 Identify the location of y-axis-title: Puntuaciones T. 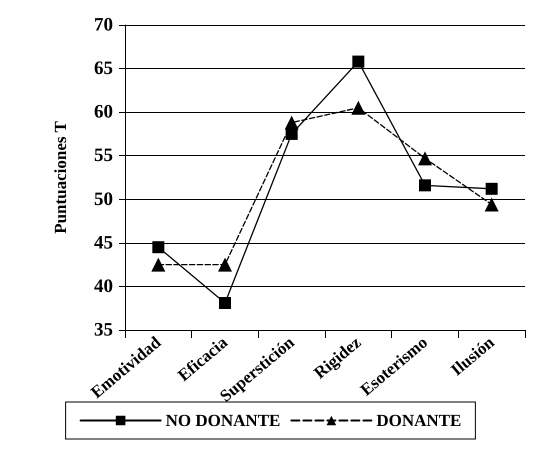
(60, 177).